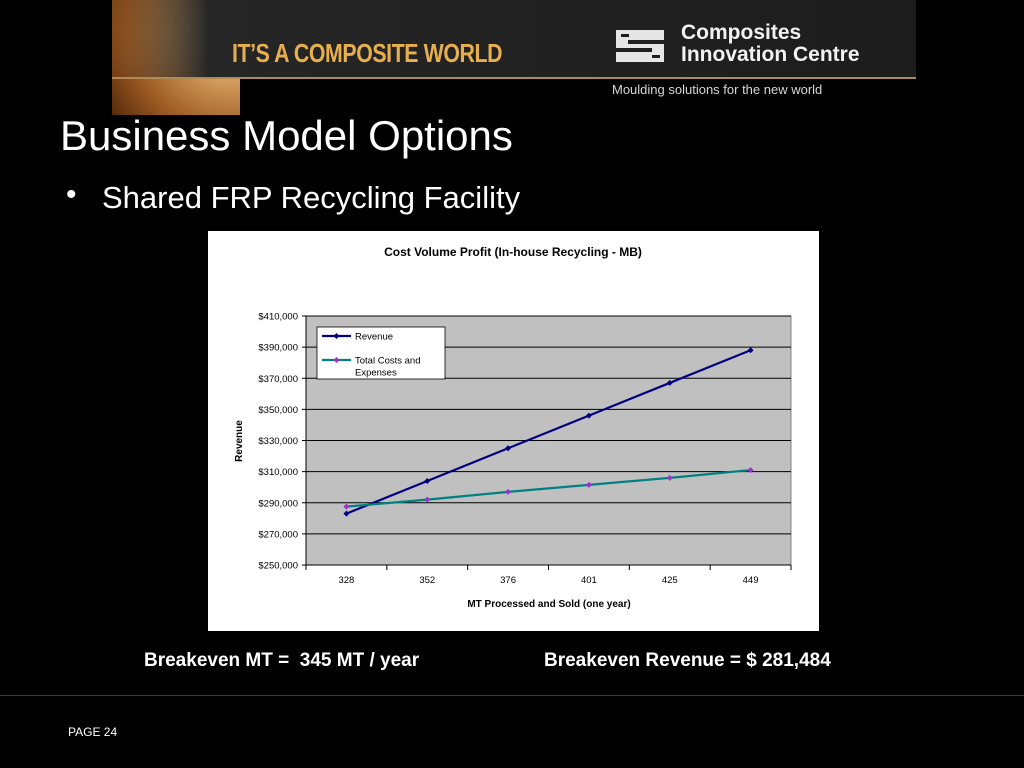 The image size is (1024, 768). What do you see at coordinates (346, 580) in the screenshot?
I see `x-tick-label: 328` at bounding box center [346, 580].